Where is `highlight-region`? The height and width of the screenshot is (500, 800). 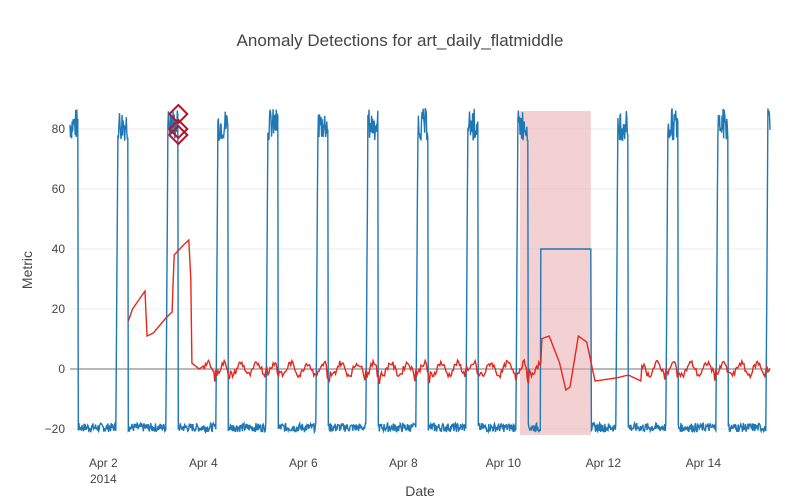
highlight-region is located at coordinates (555, 273).